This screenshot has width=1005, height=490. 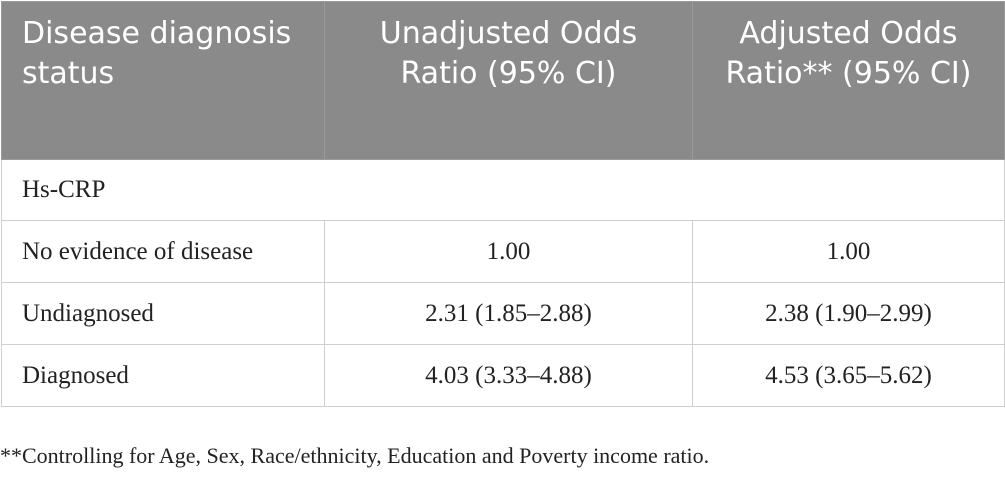 I want to click on cell-unadjusted: 4.03 (3.33–4.88), so click(x=508, y=375).